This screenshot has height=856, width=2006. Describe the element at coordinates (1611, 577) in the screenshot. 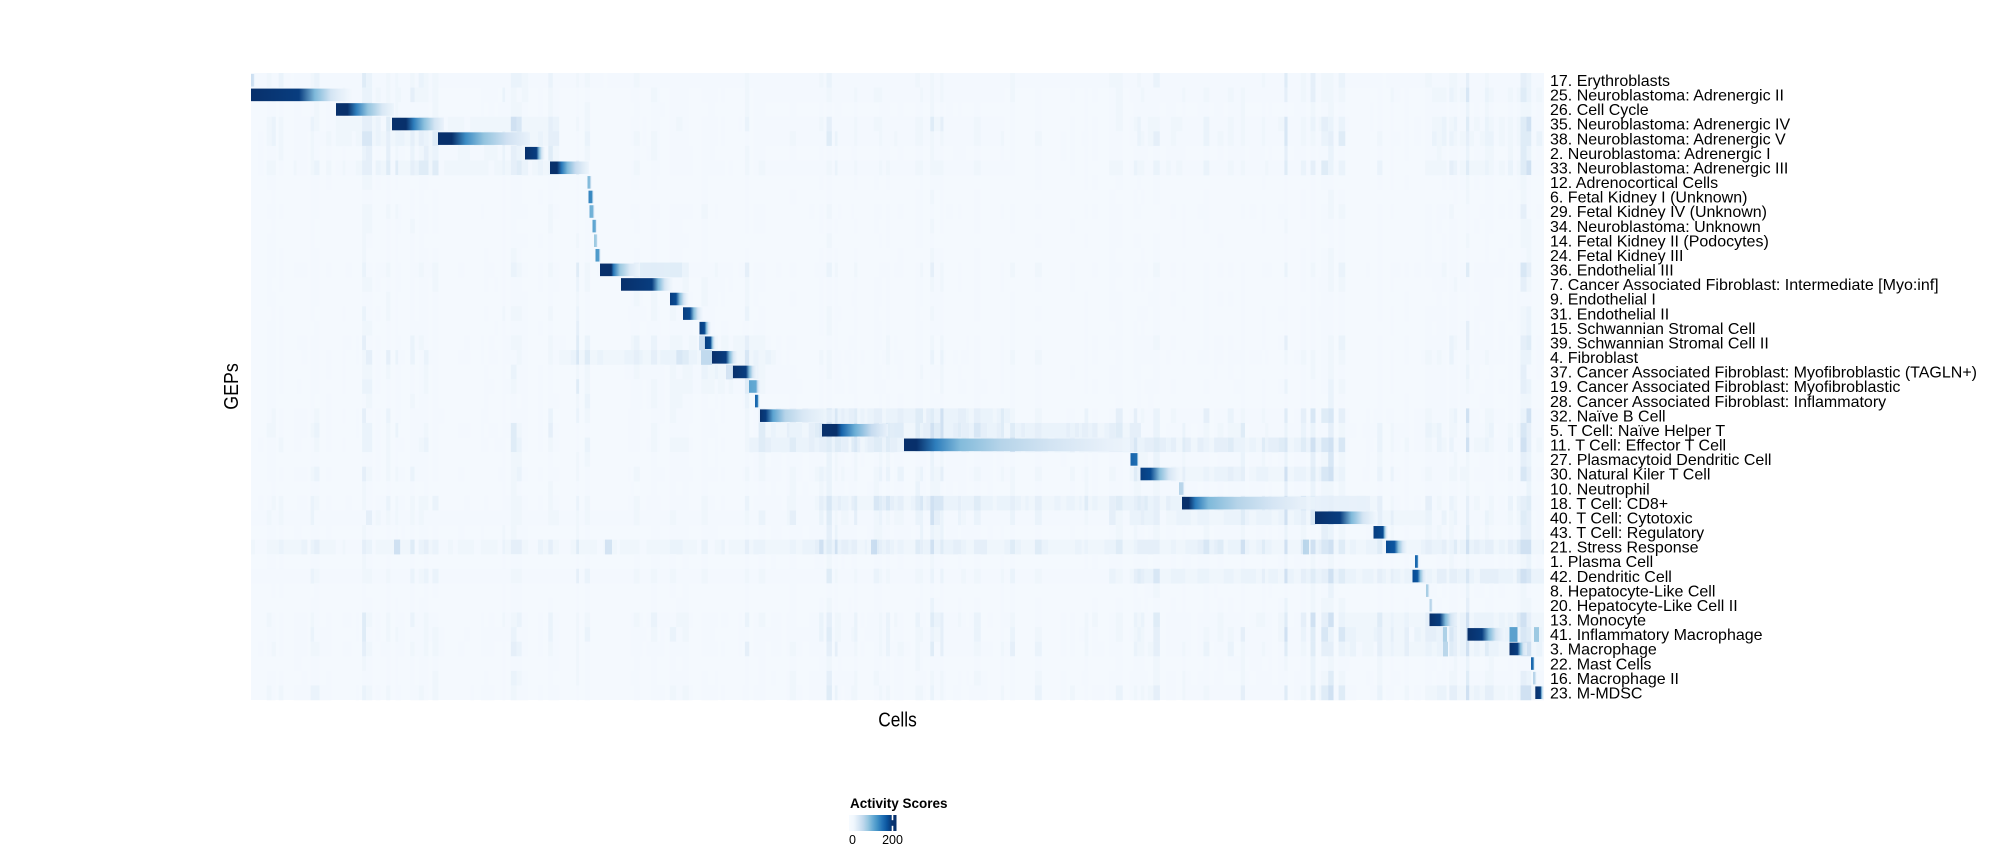

I see `svg-text: 42. Dendritic Cell` at that location.